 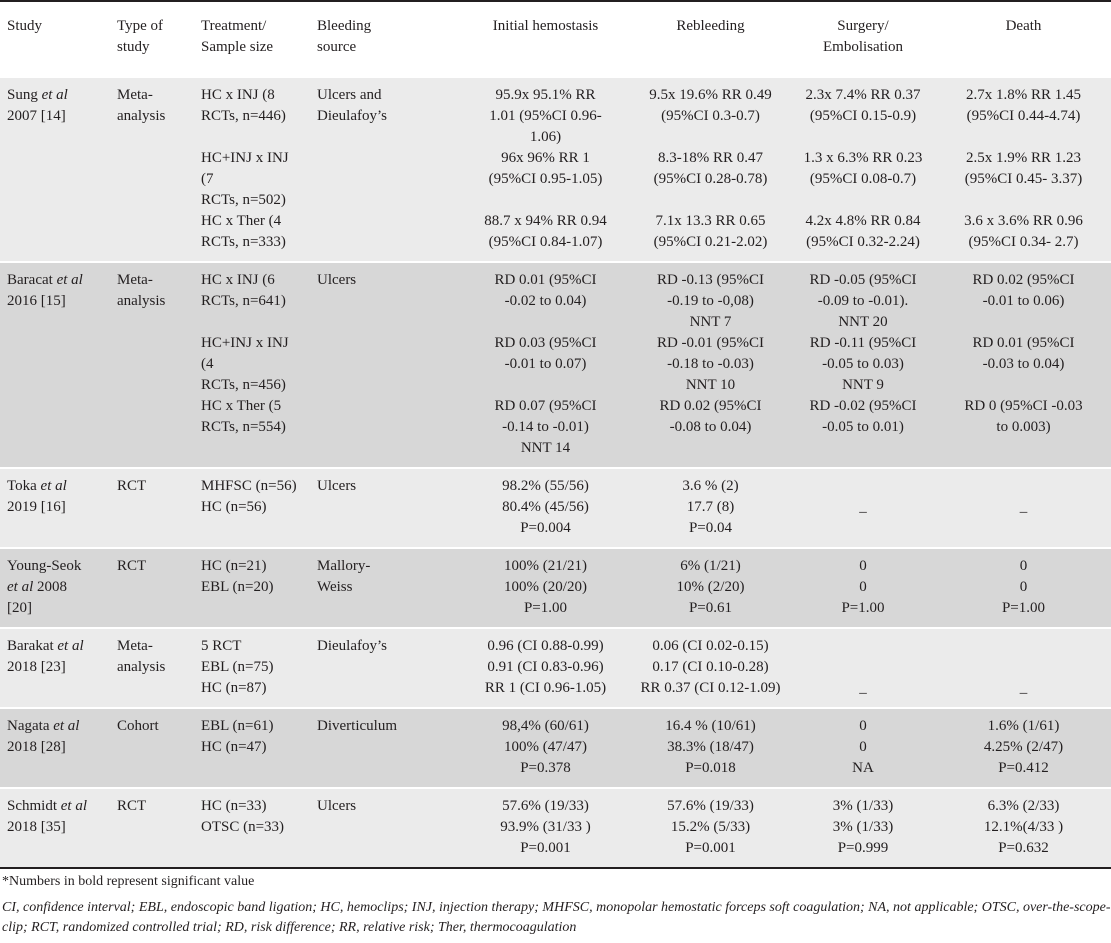 What do you see at coordinates (237, 36) in the screenshot?
I see `header-treatment: Treatment/ Sample size` at bounding box center [237, 36].